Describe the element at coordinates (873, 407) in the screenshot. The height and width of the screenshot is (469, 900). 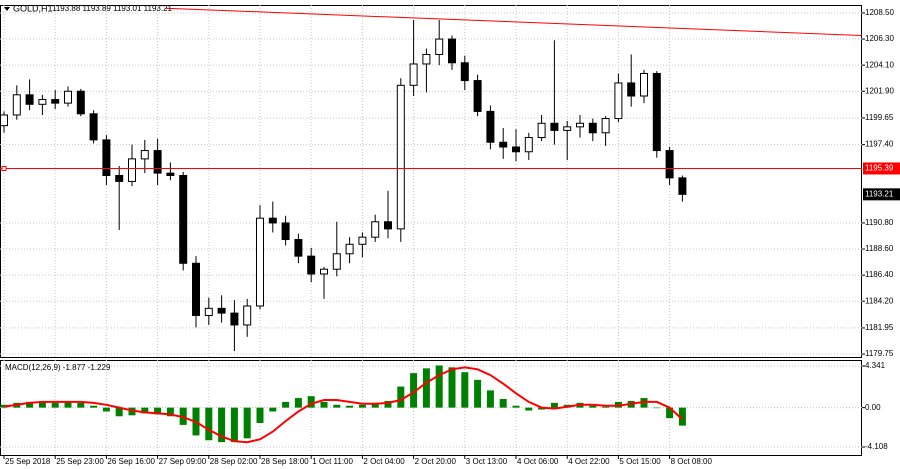
I see `y-tick-label: 0.00` at that location.